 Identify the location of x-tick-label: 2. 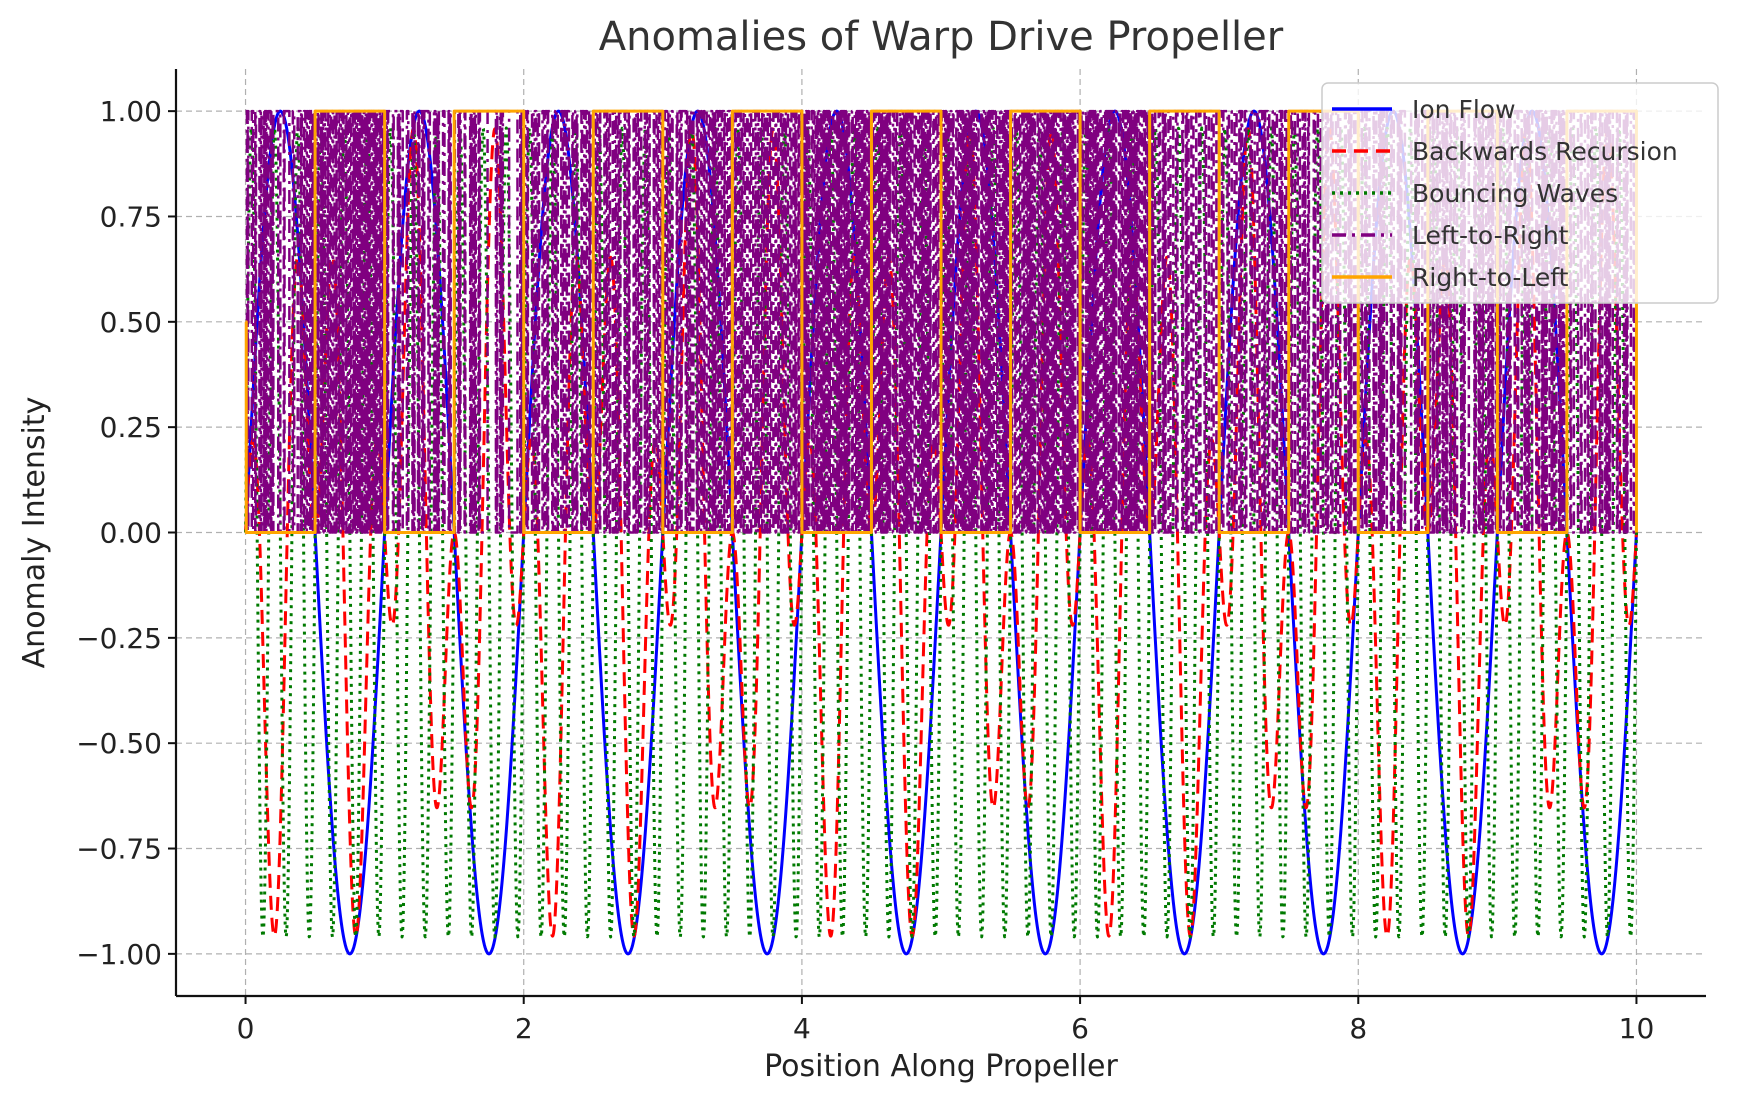
(524, 1028).